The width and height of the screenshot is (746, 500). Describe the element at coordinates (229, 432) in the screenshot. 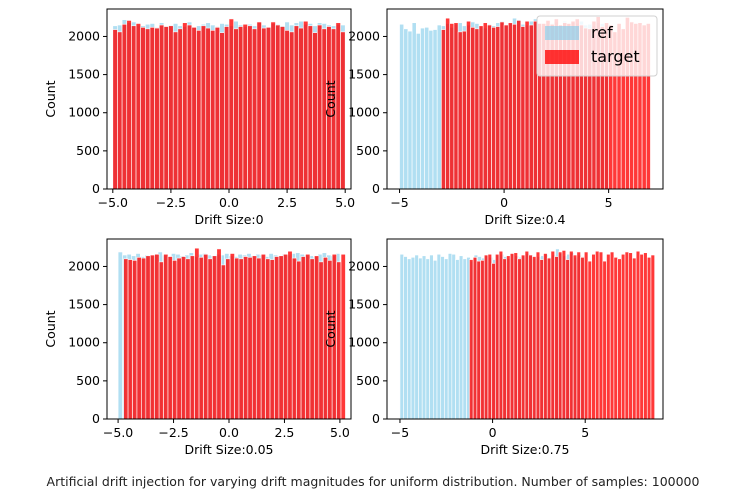

I see `chart-3-xtick-label: 0.0` at that location.